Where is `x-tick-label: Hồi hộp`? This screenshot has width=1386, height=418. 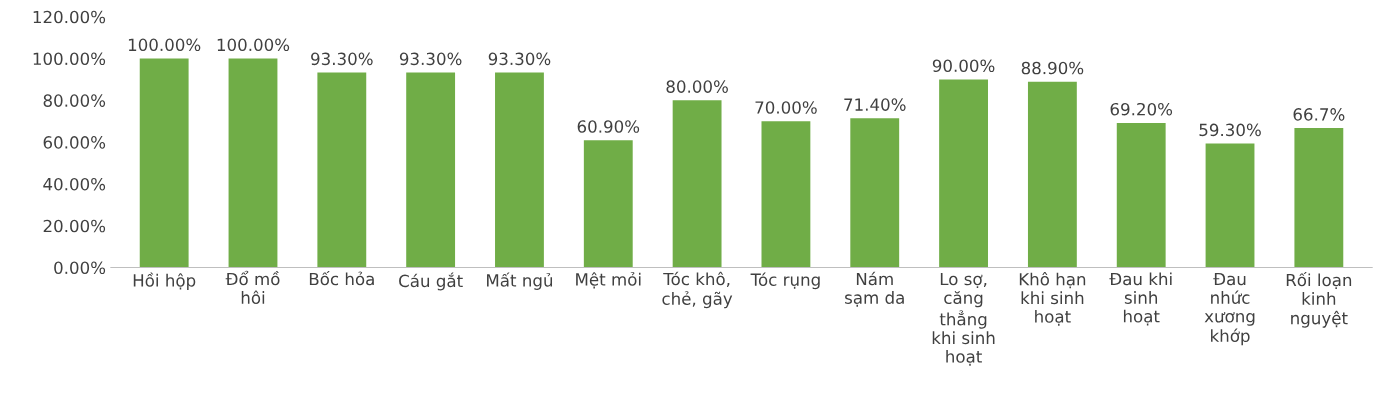 x-tick-label: Hồi hộp is located at coordinates (164, 281).